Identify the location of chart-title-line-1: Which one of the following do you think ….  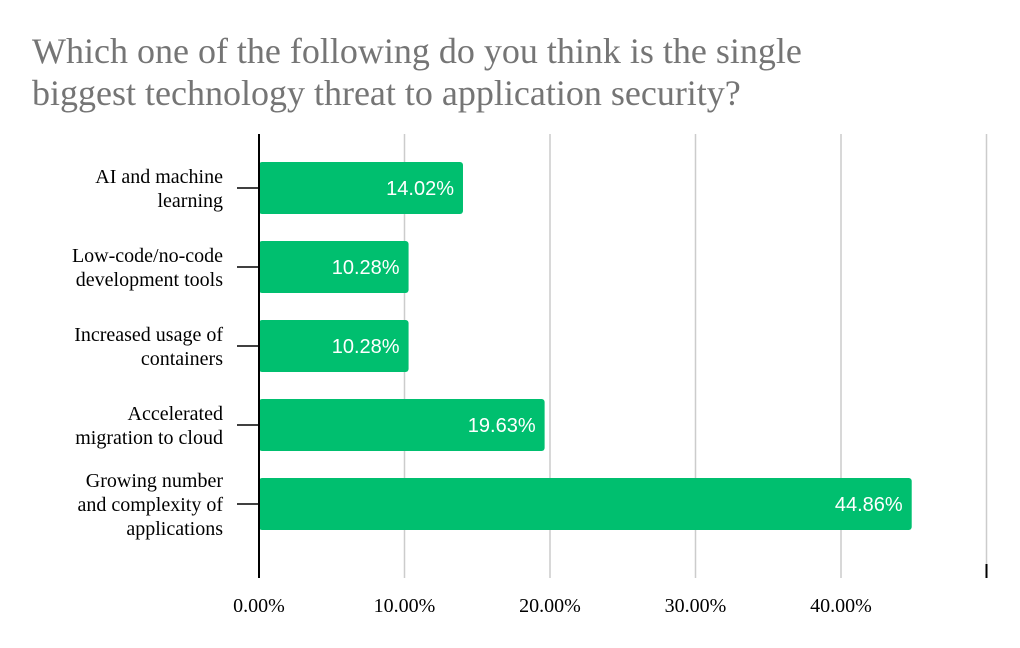
(417, 51).